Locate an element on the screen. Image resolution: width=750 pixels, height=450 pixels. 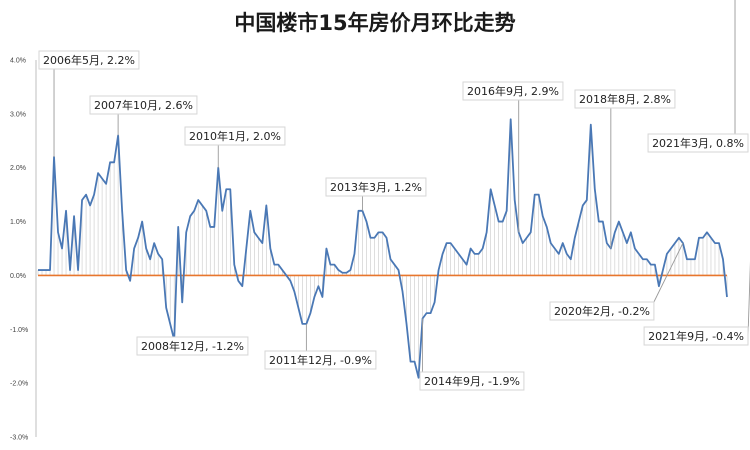
annotation-callout: 2011年12月, -0.9% is located at coordinates (320, 346).